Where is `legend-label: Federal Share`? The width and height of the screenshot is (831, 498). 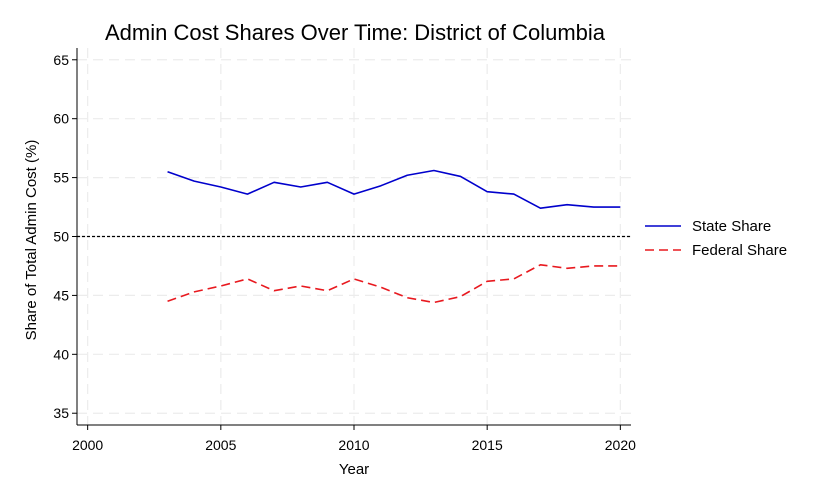 legend-label: Federal Share is located at coordinates (739, 250).